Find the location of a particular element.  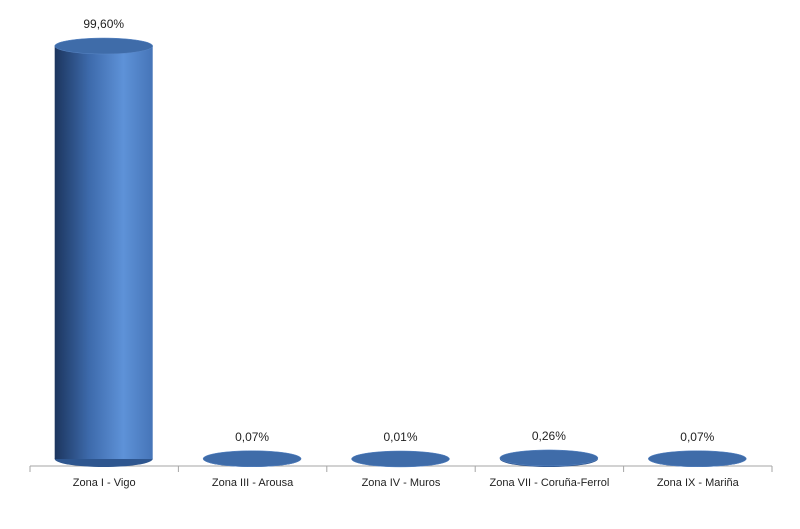

bar-body is located at coordinates (103, 252).